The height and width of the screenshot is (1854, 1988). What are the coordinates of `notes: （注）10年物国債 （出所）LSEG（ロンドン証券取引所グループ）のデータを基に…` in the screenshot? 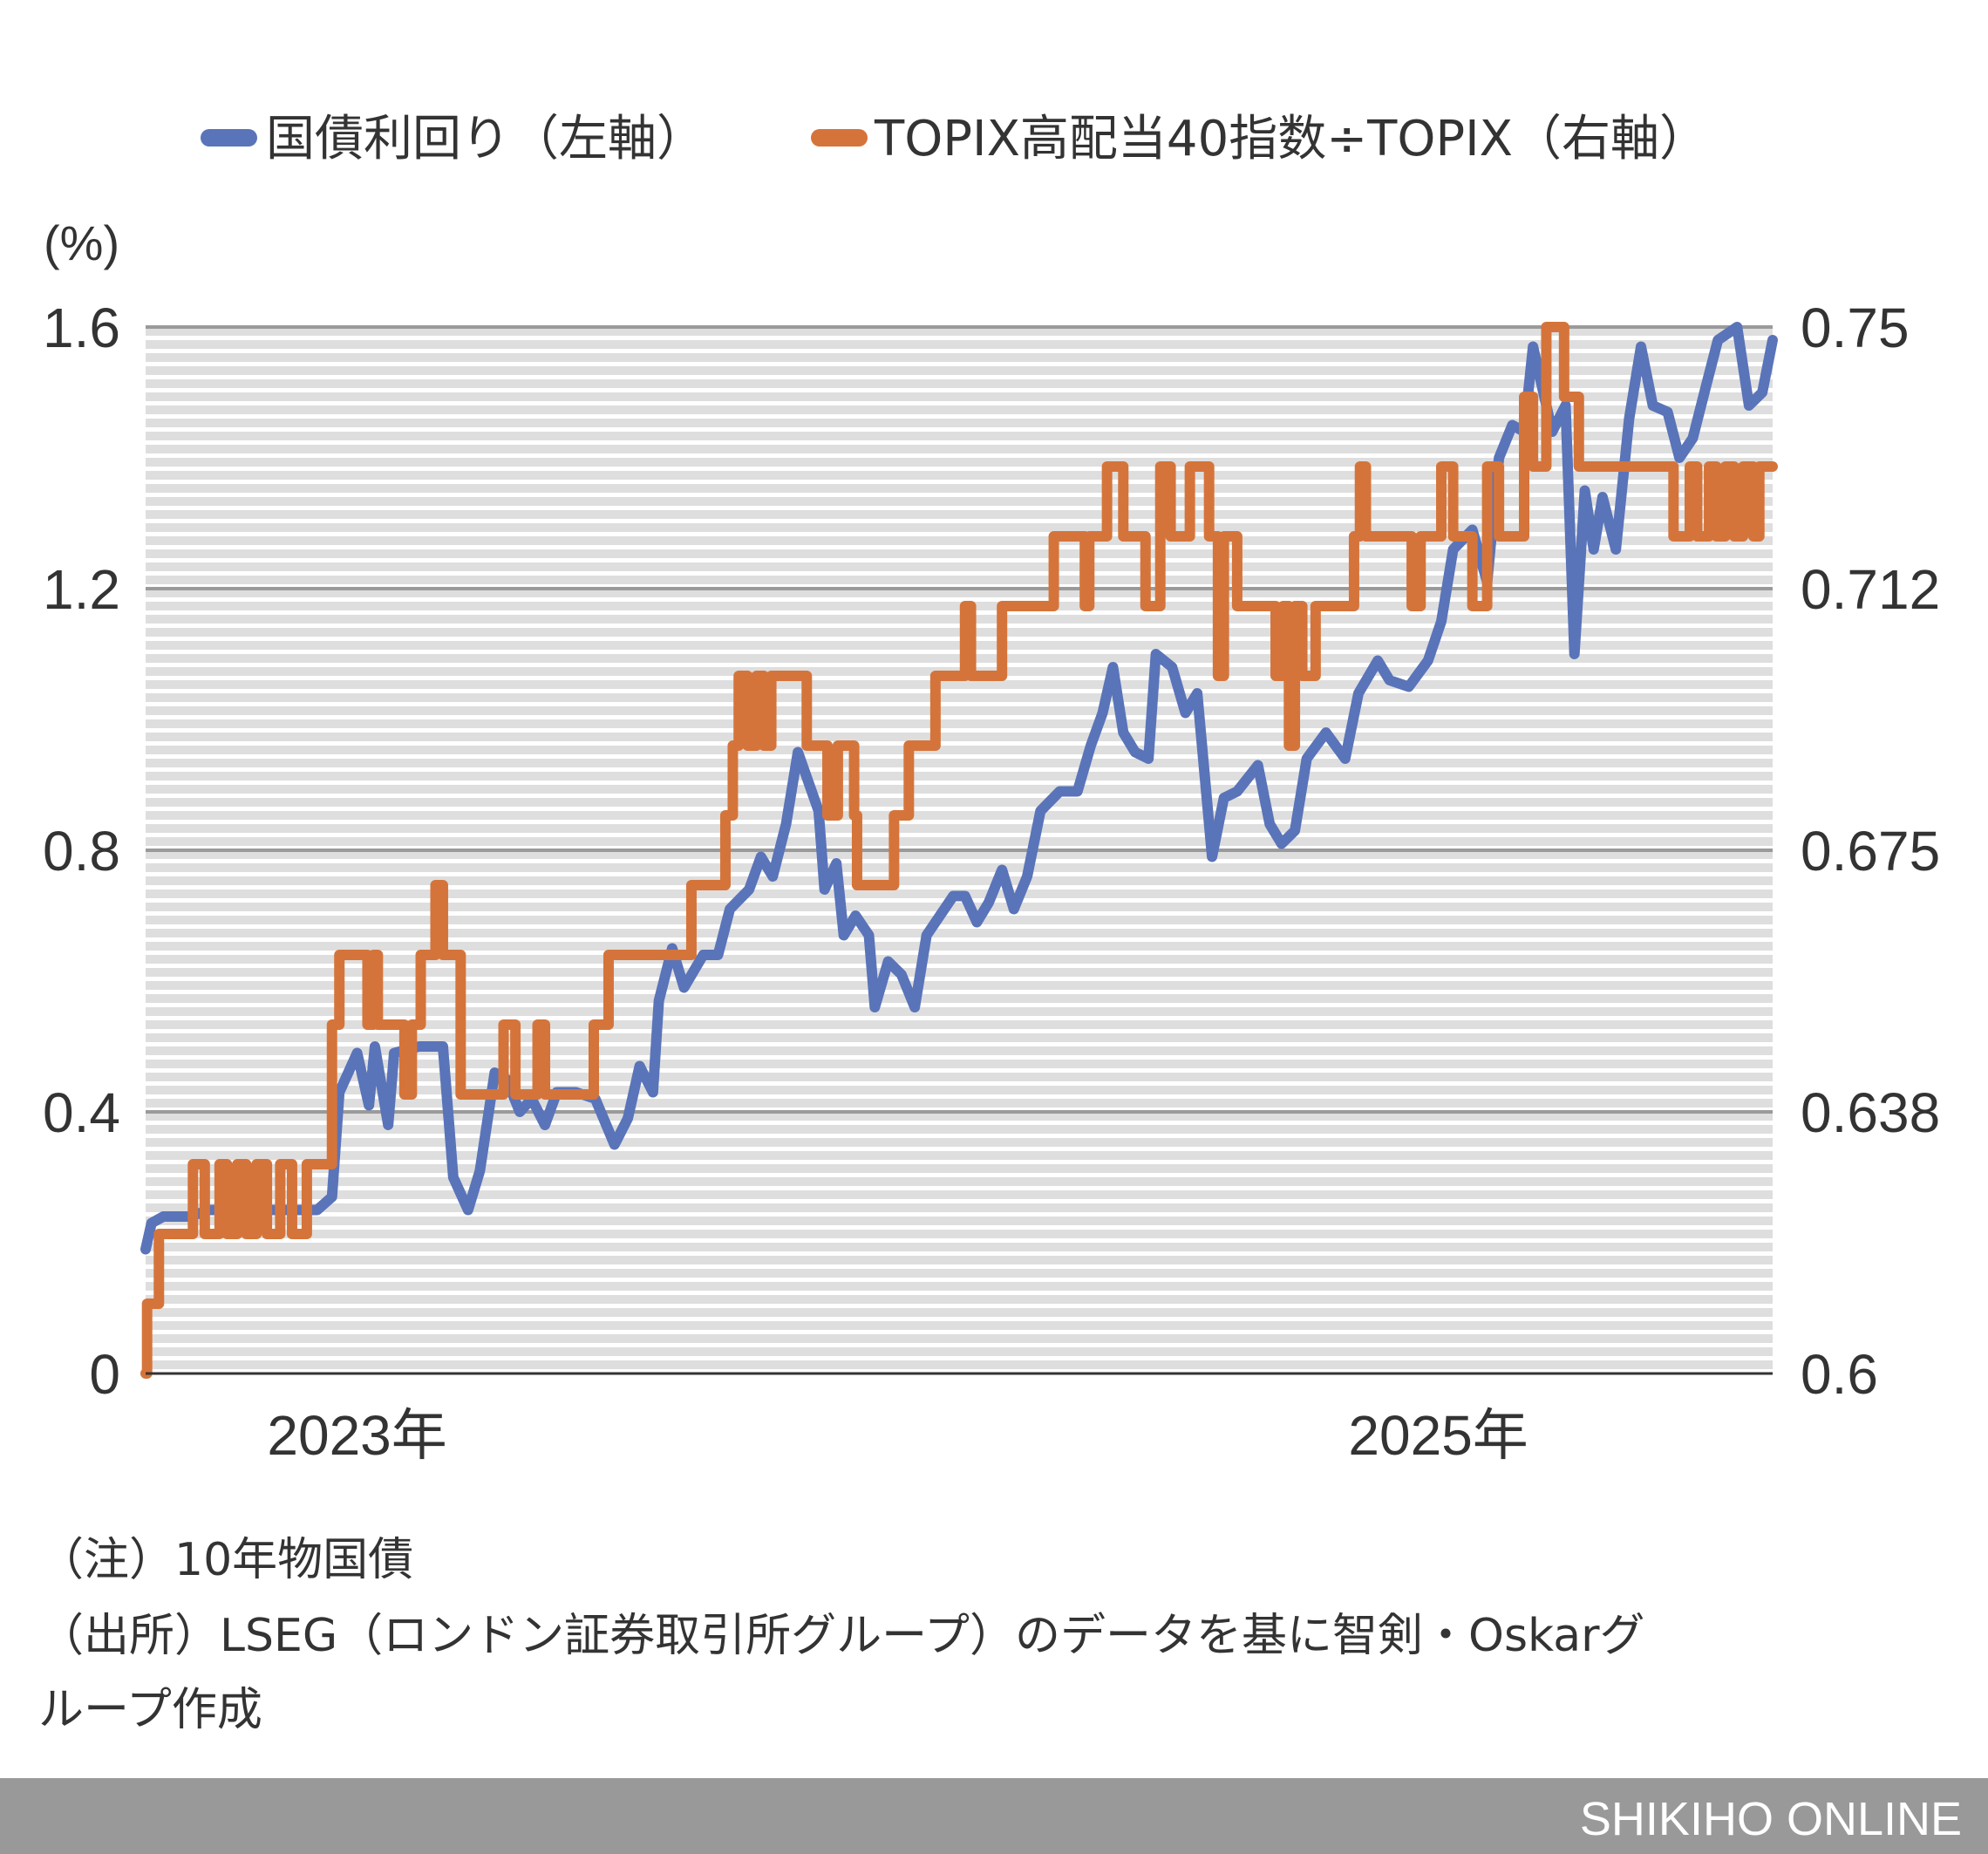 It's located at (841, 1635).